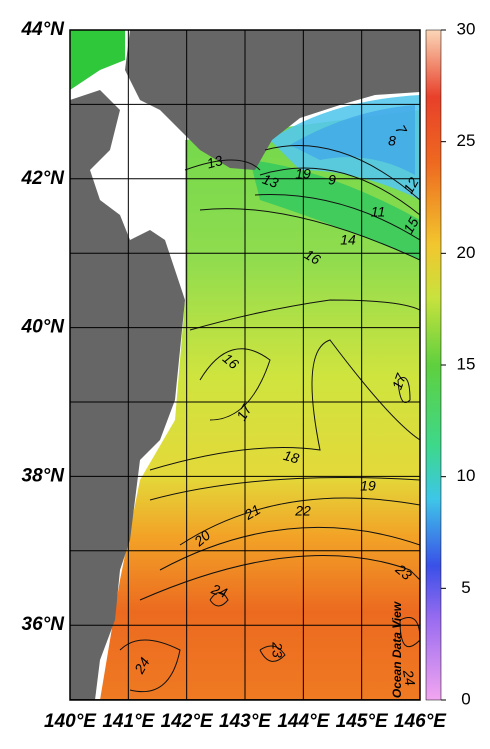 This screenshot has height=749, width=490. Describe the element at coordinates (348, 240) in the screenshot. I see `contour-label: 14` at that location.